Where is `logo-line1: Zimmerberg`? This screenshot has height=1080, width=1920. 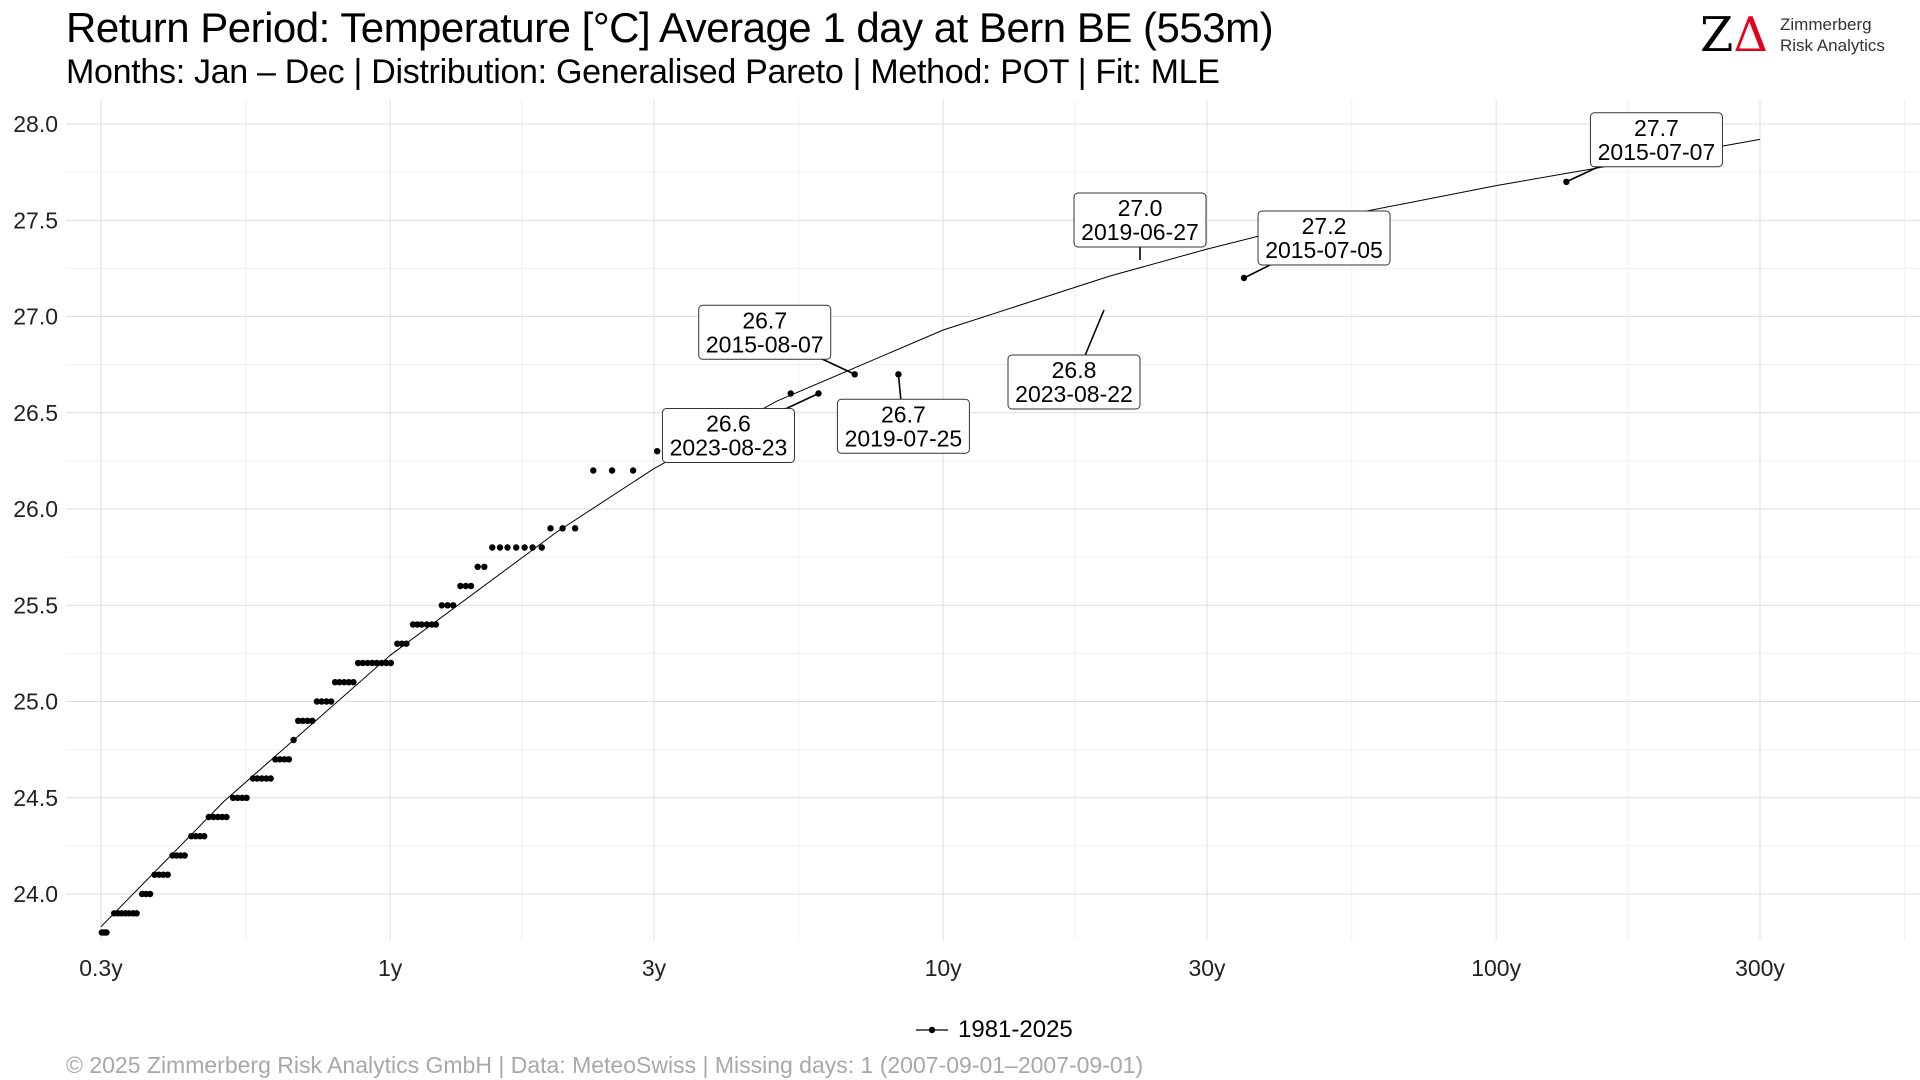 logo-line1: Zimmerberg is located at coordinates (1826, 24).